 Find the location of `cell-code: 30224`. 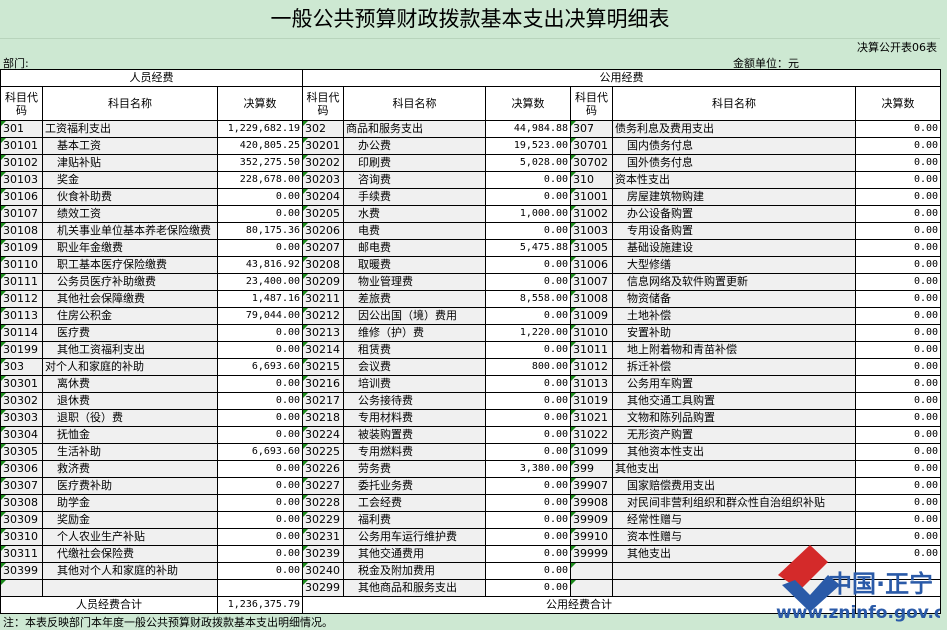

cell-code: 30224 is located at coordinates (323, 435).